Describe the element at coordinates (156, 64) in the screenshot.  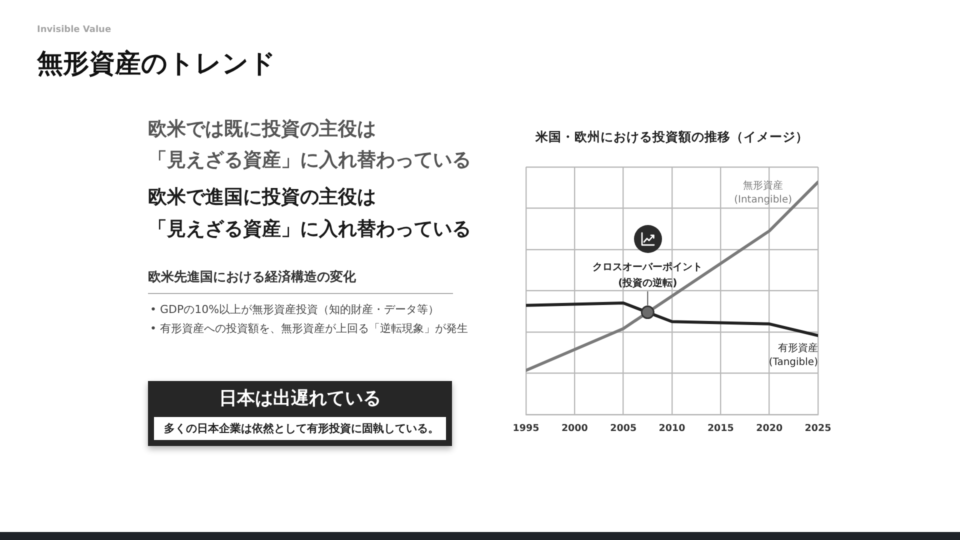
I see `text: 無形資産のトレンド` at that location.